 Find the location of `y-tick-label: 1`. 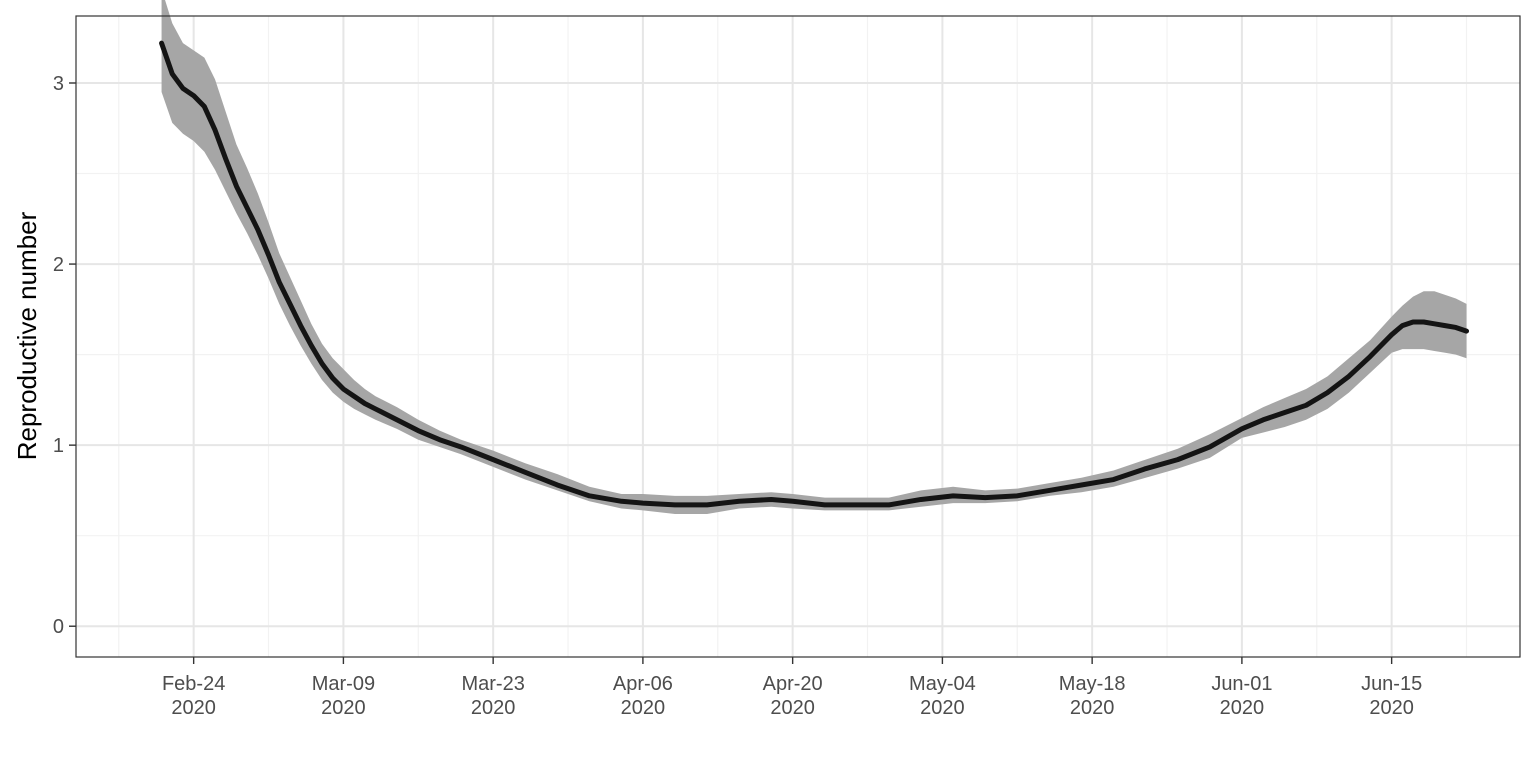

y-tick-label: 1 is located at coordinates (58, 446).